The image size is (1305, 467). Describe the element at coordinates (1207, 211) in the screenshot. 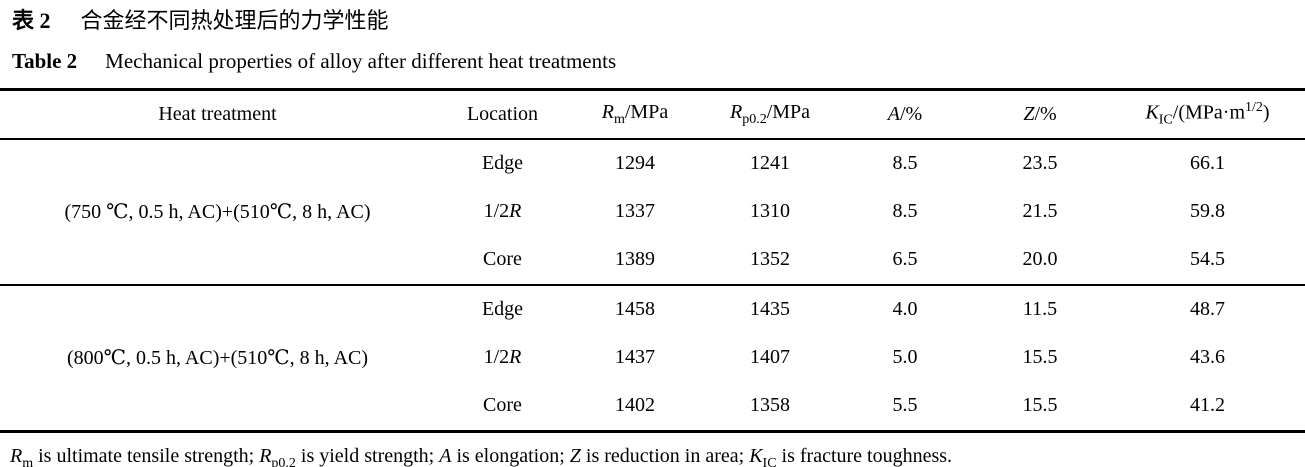

I see `kic-cell: 59.8` at that location.